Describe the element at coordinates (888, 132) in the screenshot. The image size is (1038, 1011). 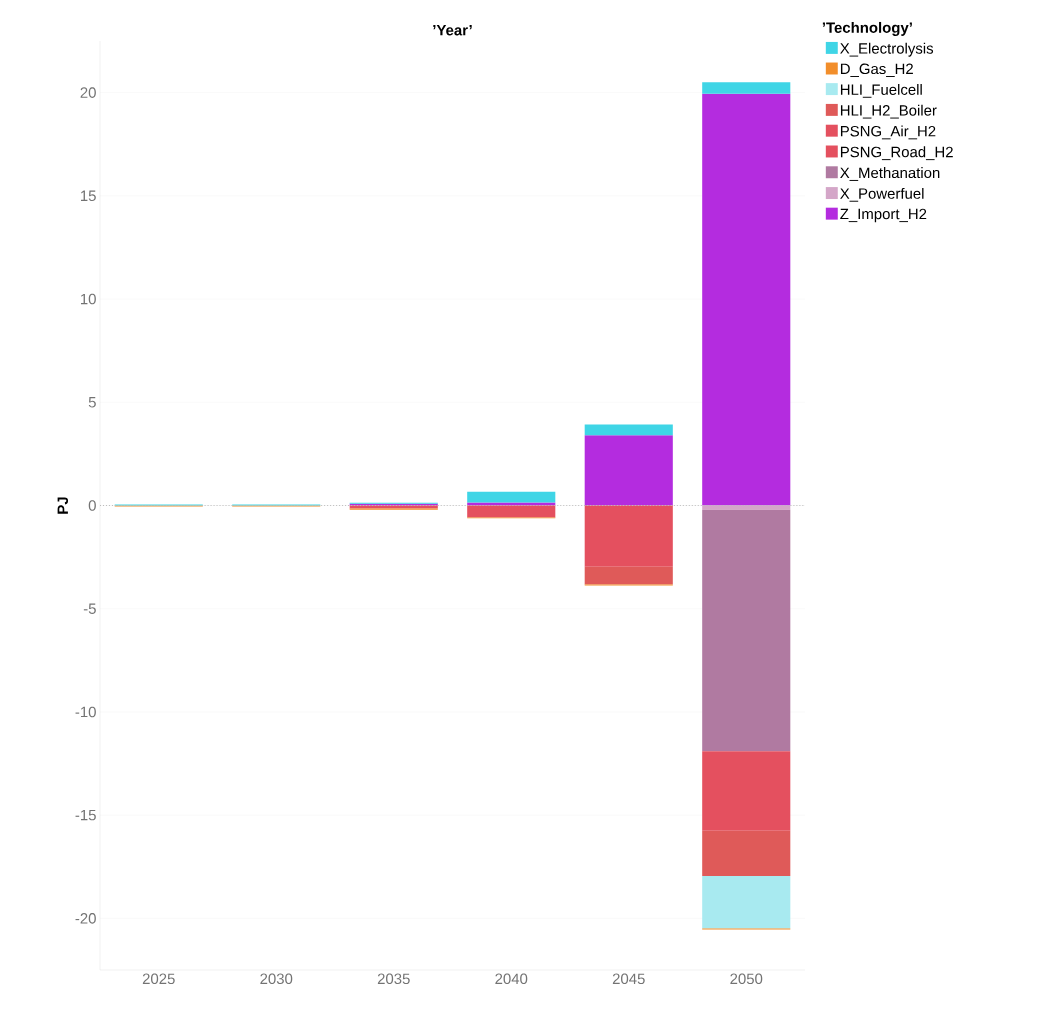
I see `legend-label: PSNG_Air_H2` at that location.